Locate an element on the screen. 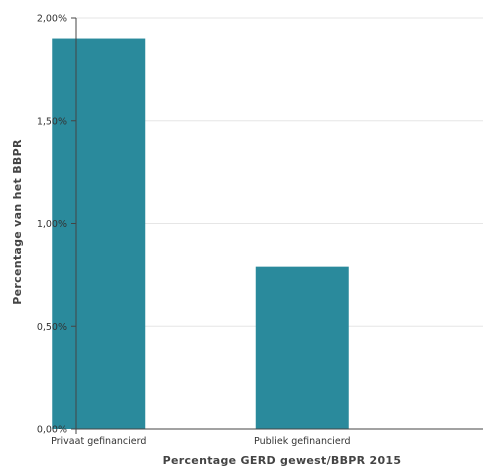  y-axis-ticks: 0,00% 0,50% 1,00% 1,50% 2,00% is located at coordinates (56, 225).